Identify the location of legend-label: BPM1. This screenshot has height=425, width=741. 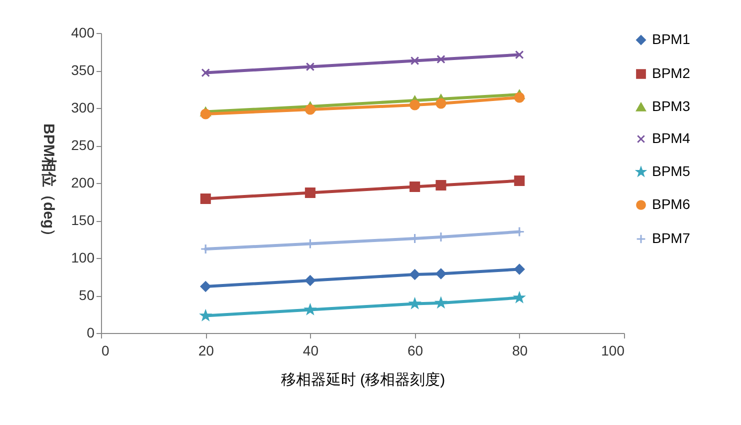
(671, 39).